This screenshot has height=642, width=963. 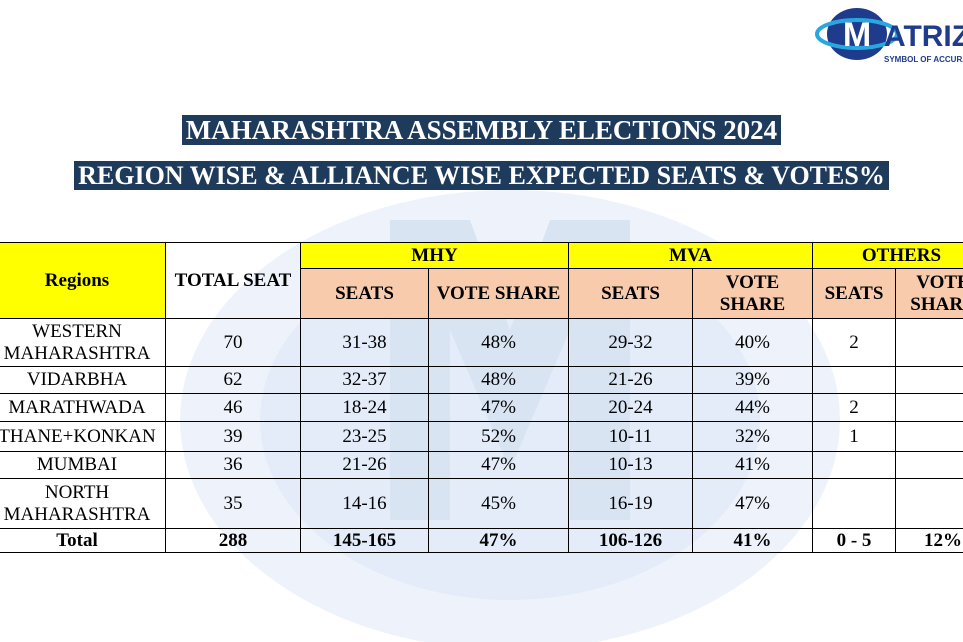 I want to click on logo: M ATRIZE SYMBOL OF ACCURACY, so click(x=887, y=37).